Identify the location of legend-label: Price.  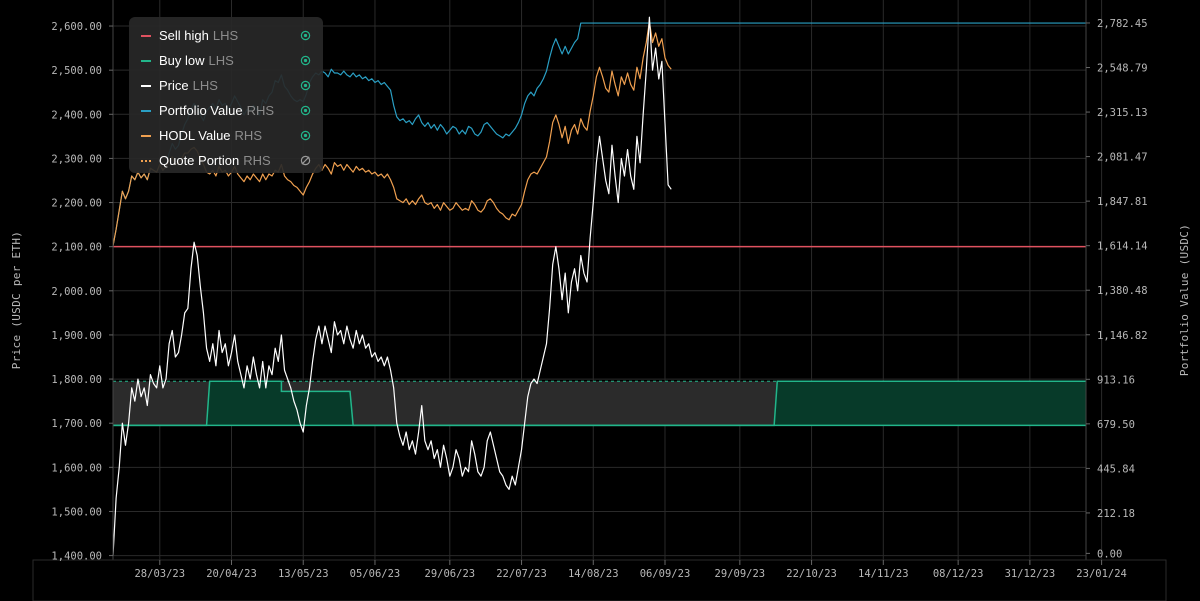
(174, 85).